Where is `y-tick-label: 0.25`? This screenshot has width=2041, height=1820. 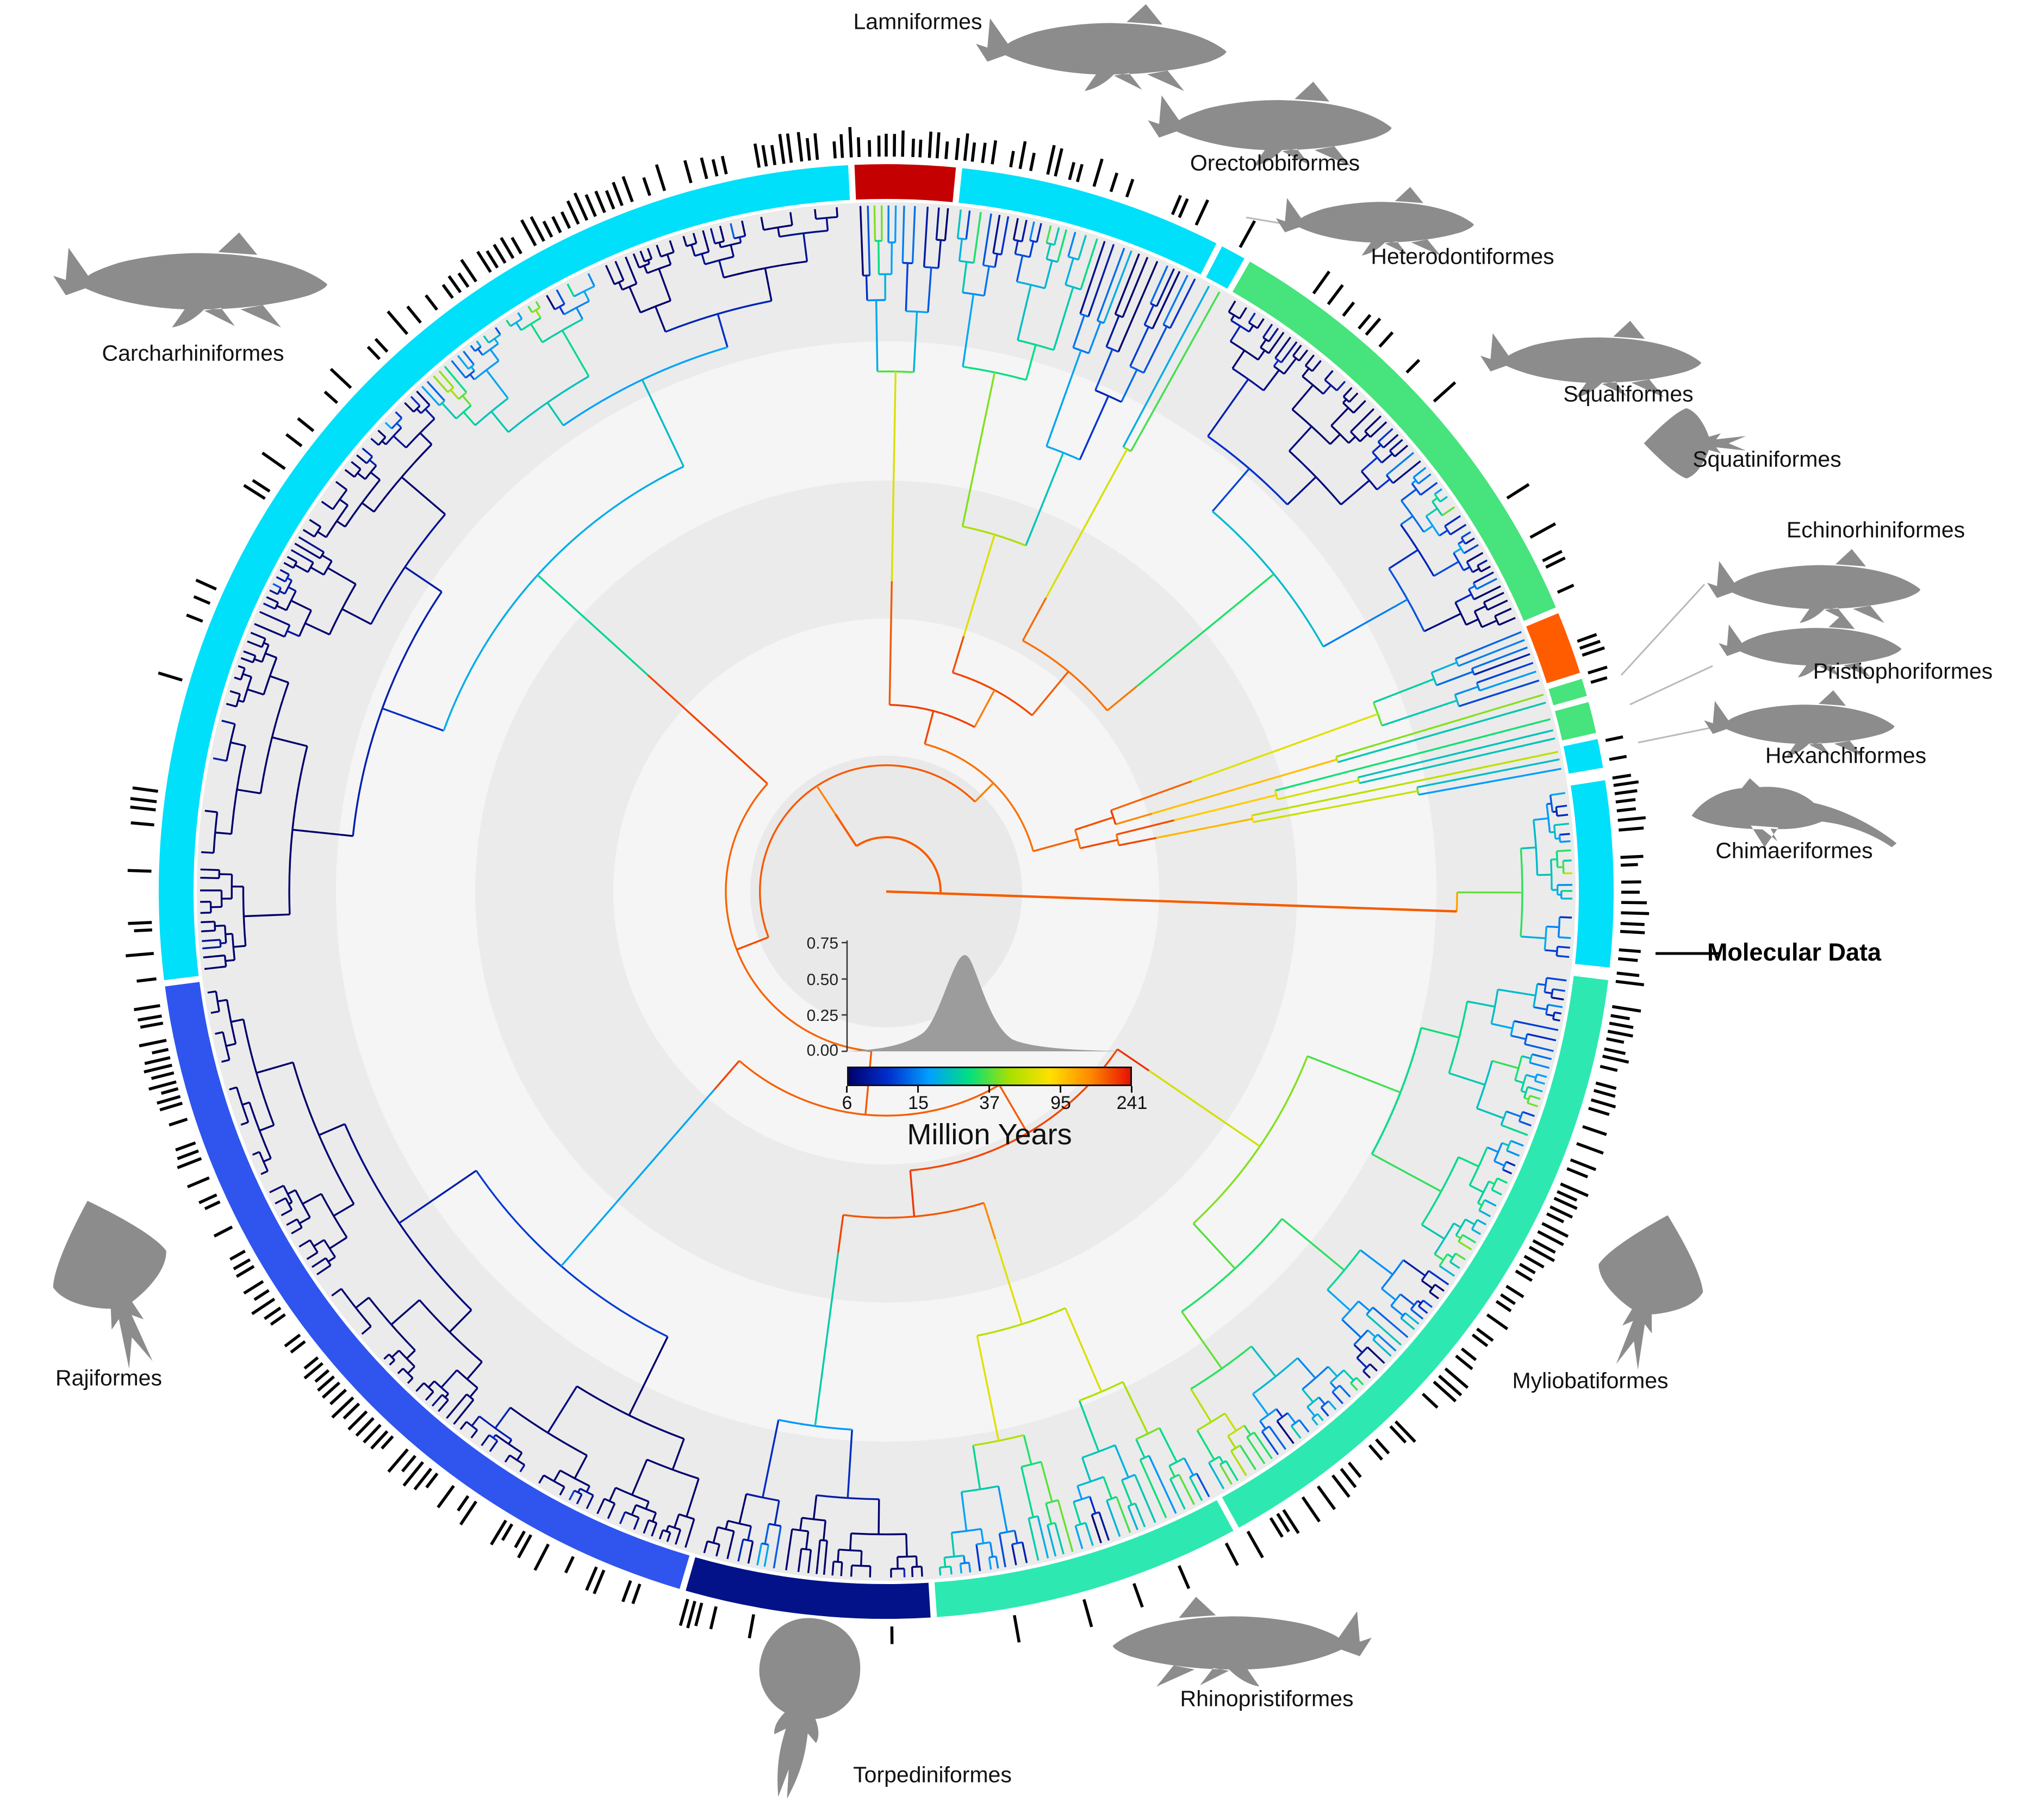
y-tick-label: 0.25 is located at coordinates (822, 1016).